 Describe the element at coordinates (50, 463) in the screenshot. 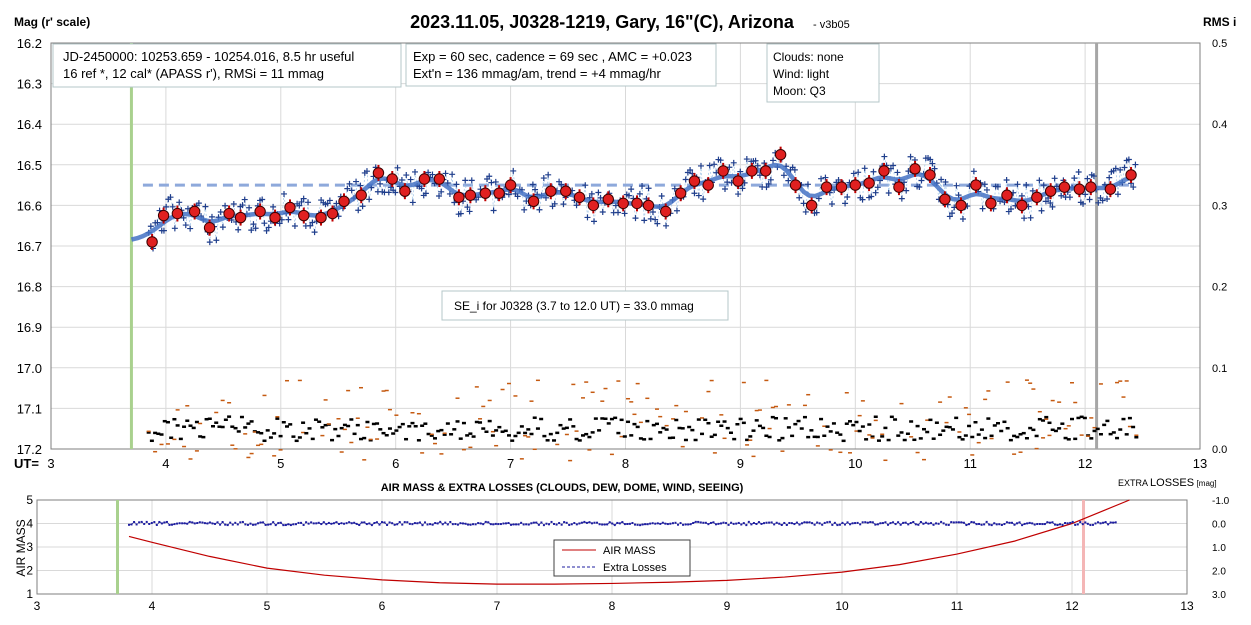

I see `x-tick-label: 3` at that location.